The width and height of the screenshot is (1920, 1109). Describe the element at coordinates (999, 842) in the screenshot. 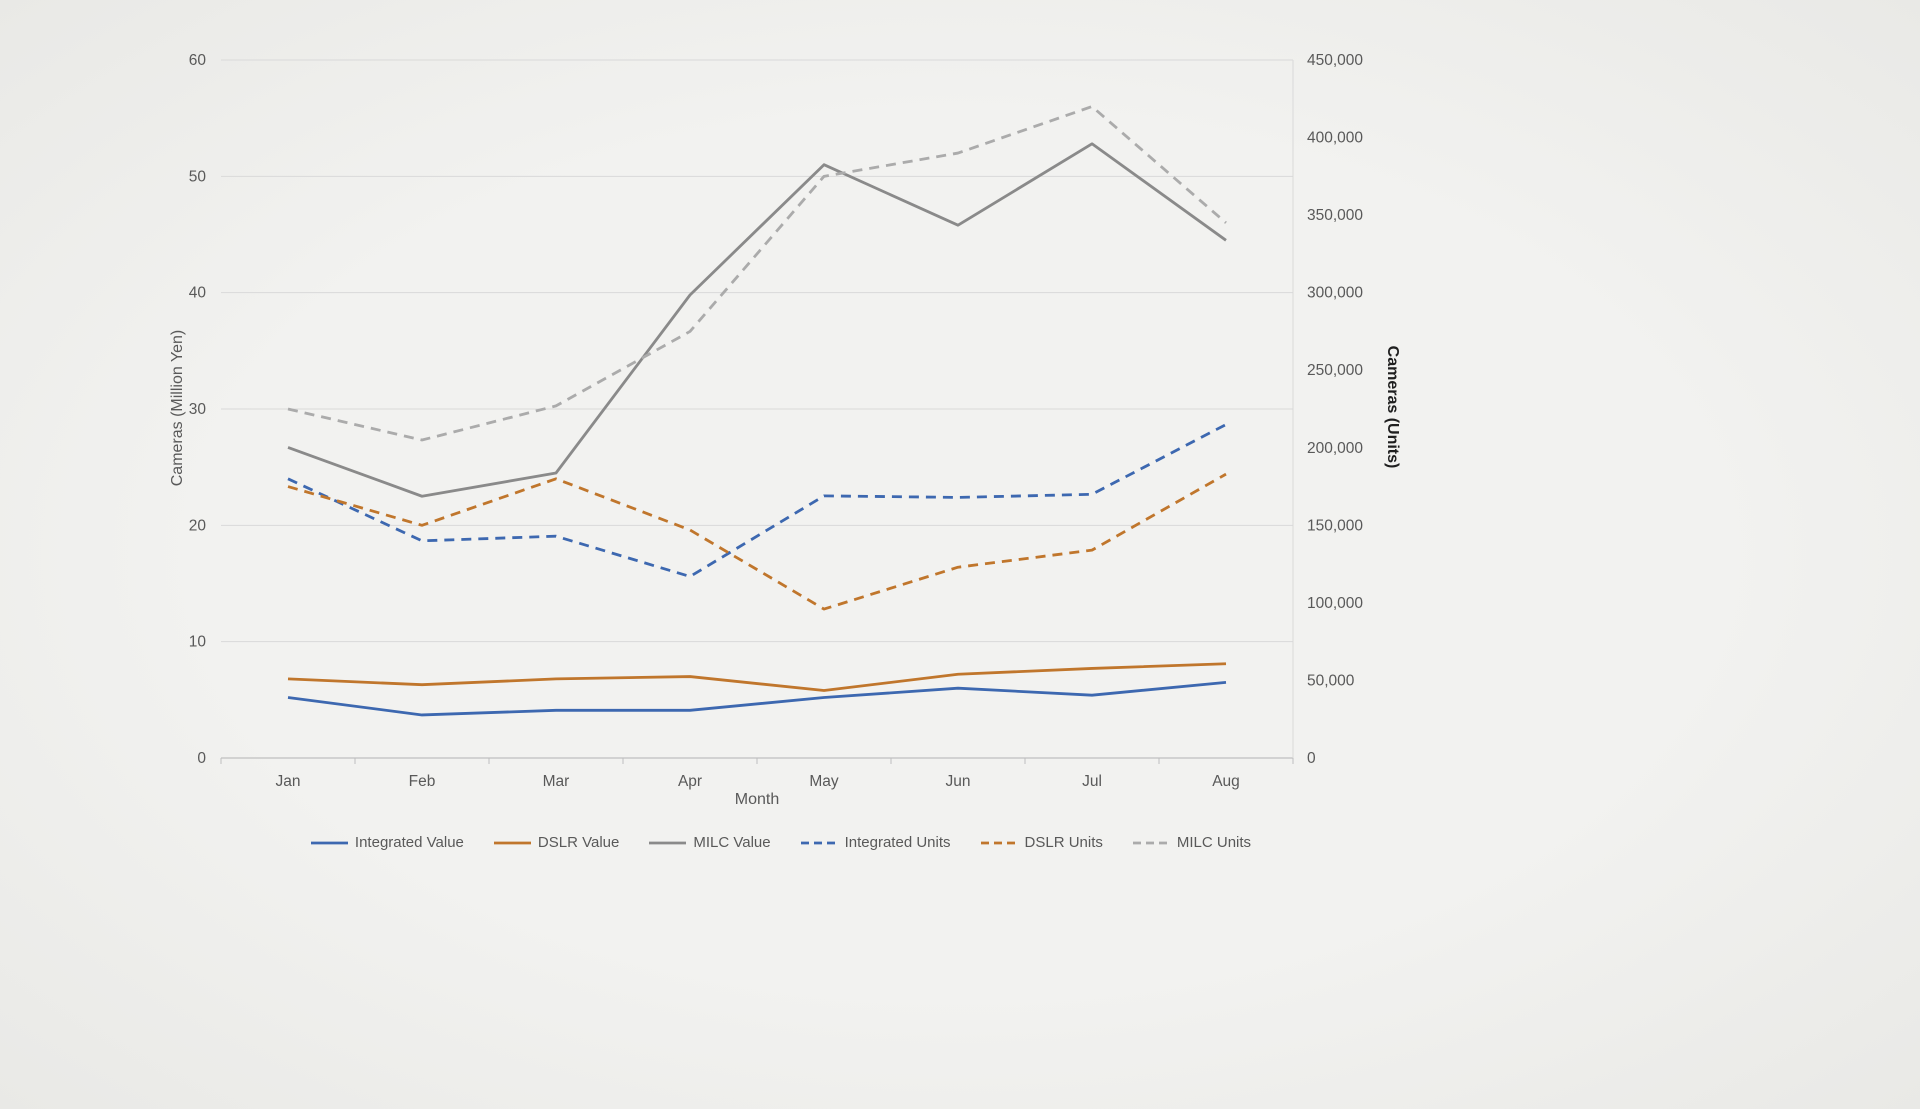

I see `legend-swatch-dslr-units` at that location.